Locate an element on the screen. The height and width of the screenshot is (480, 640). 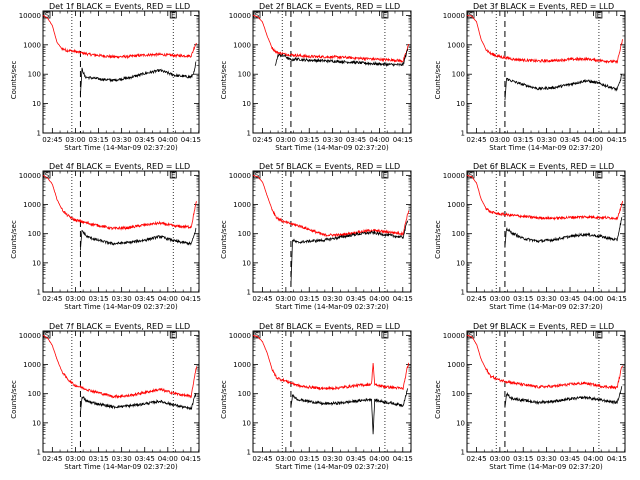
chart-title: Det 1f BLACK = Events, RED = LLD is located at coordinates (119, 6).